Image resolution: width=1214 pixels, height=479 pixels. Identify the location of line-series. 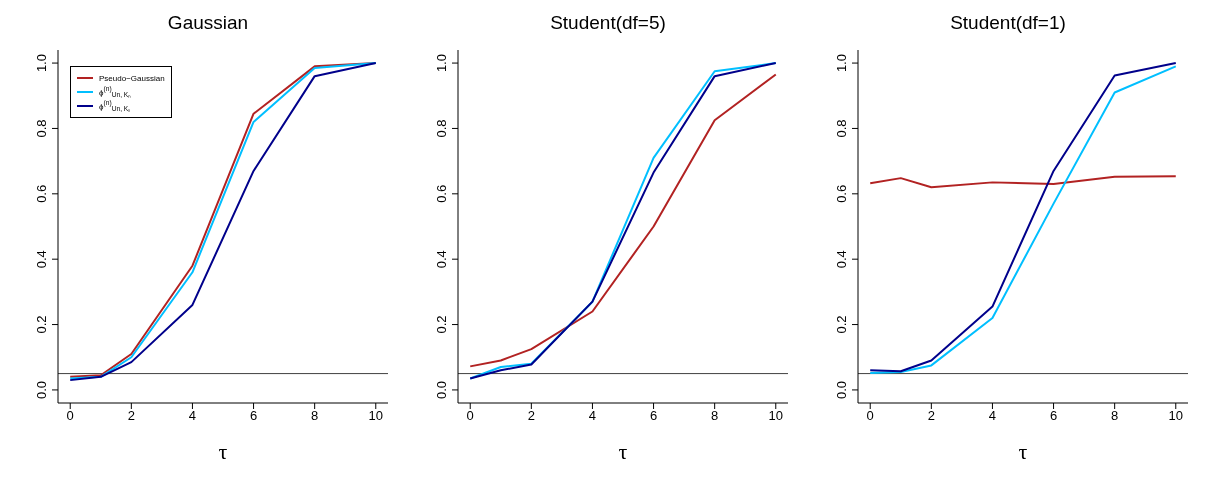
(1023, 182).